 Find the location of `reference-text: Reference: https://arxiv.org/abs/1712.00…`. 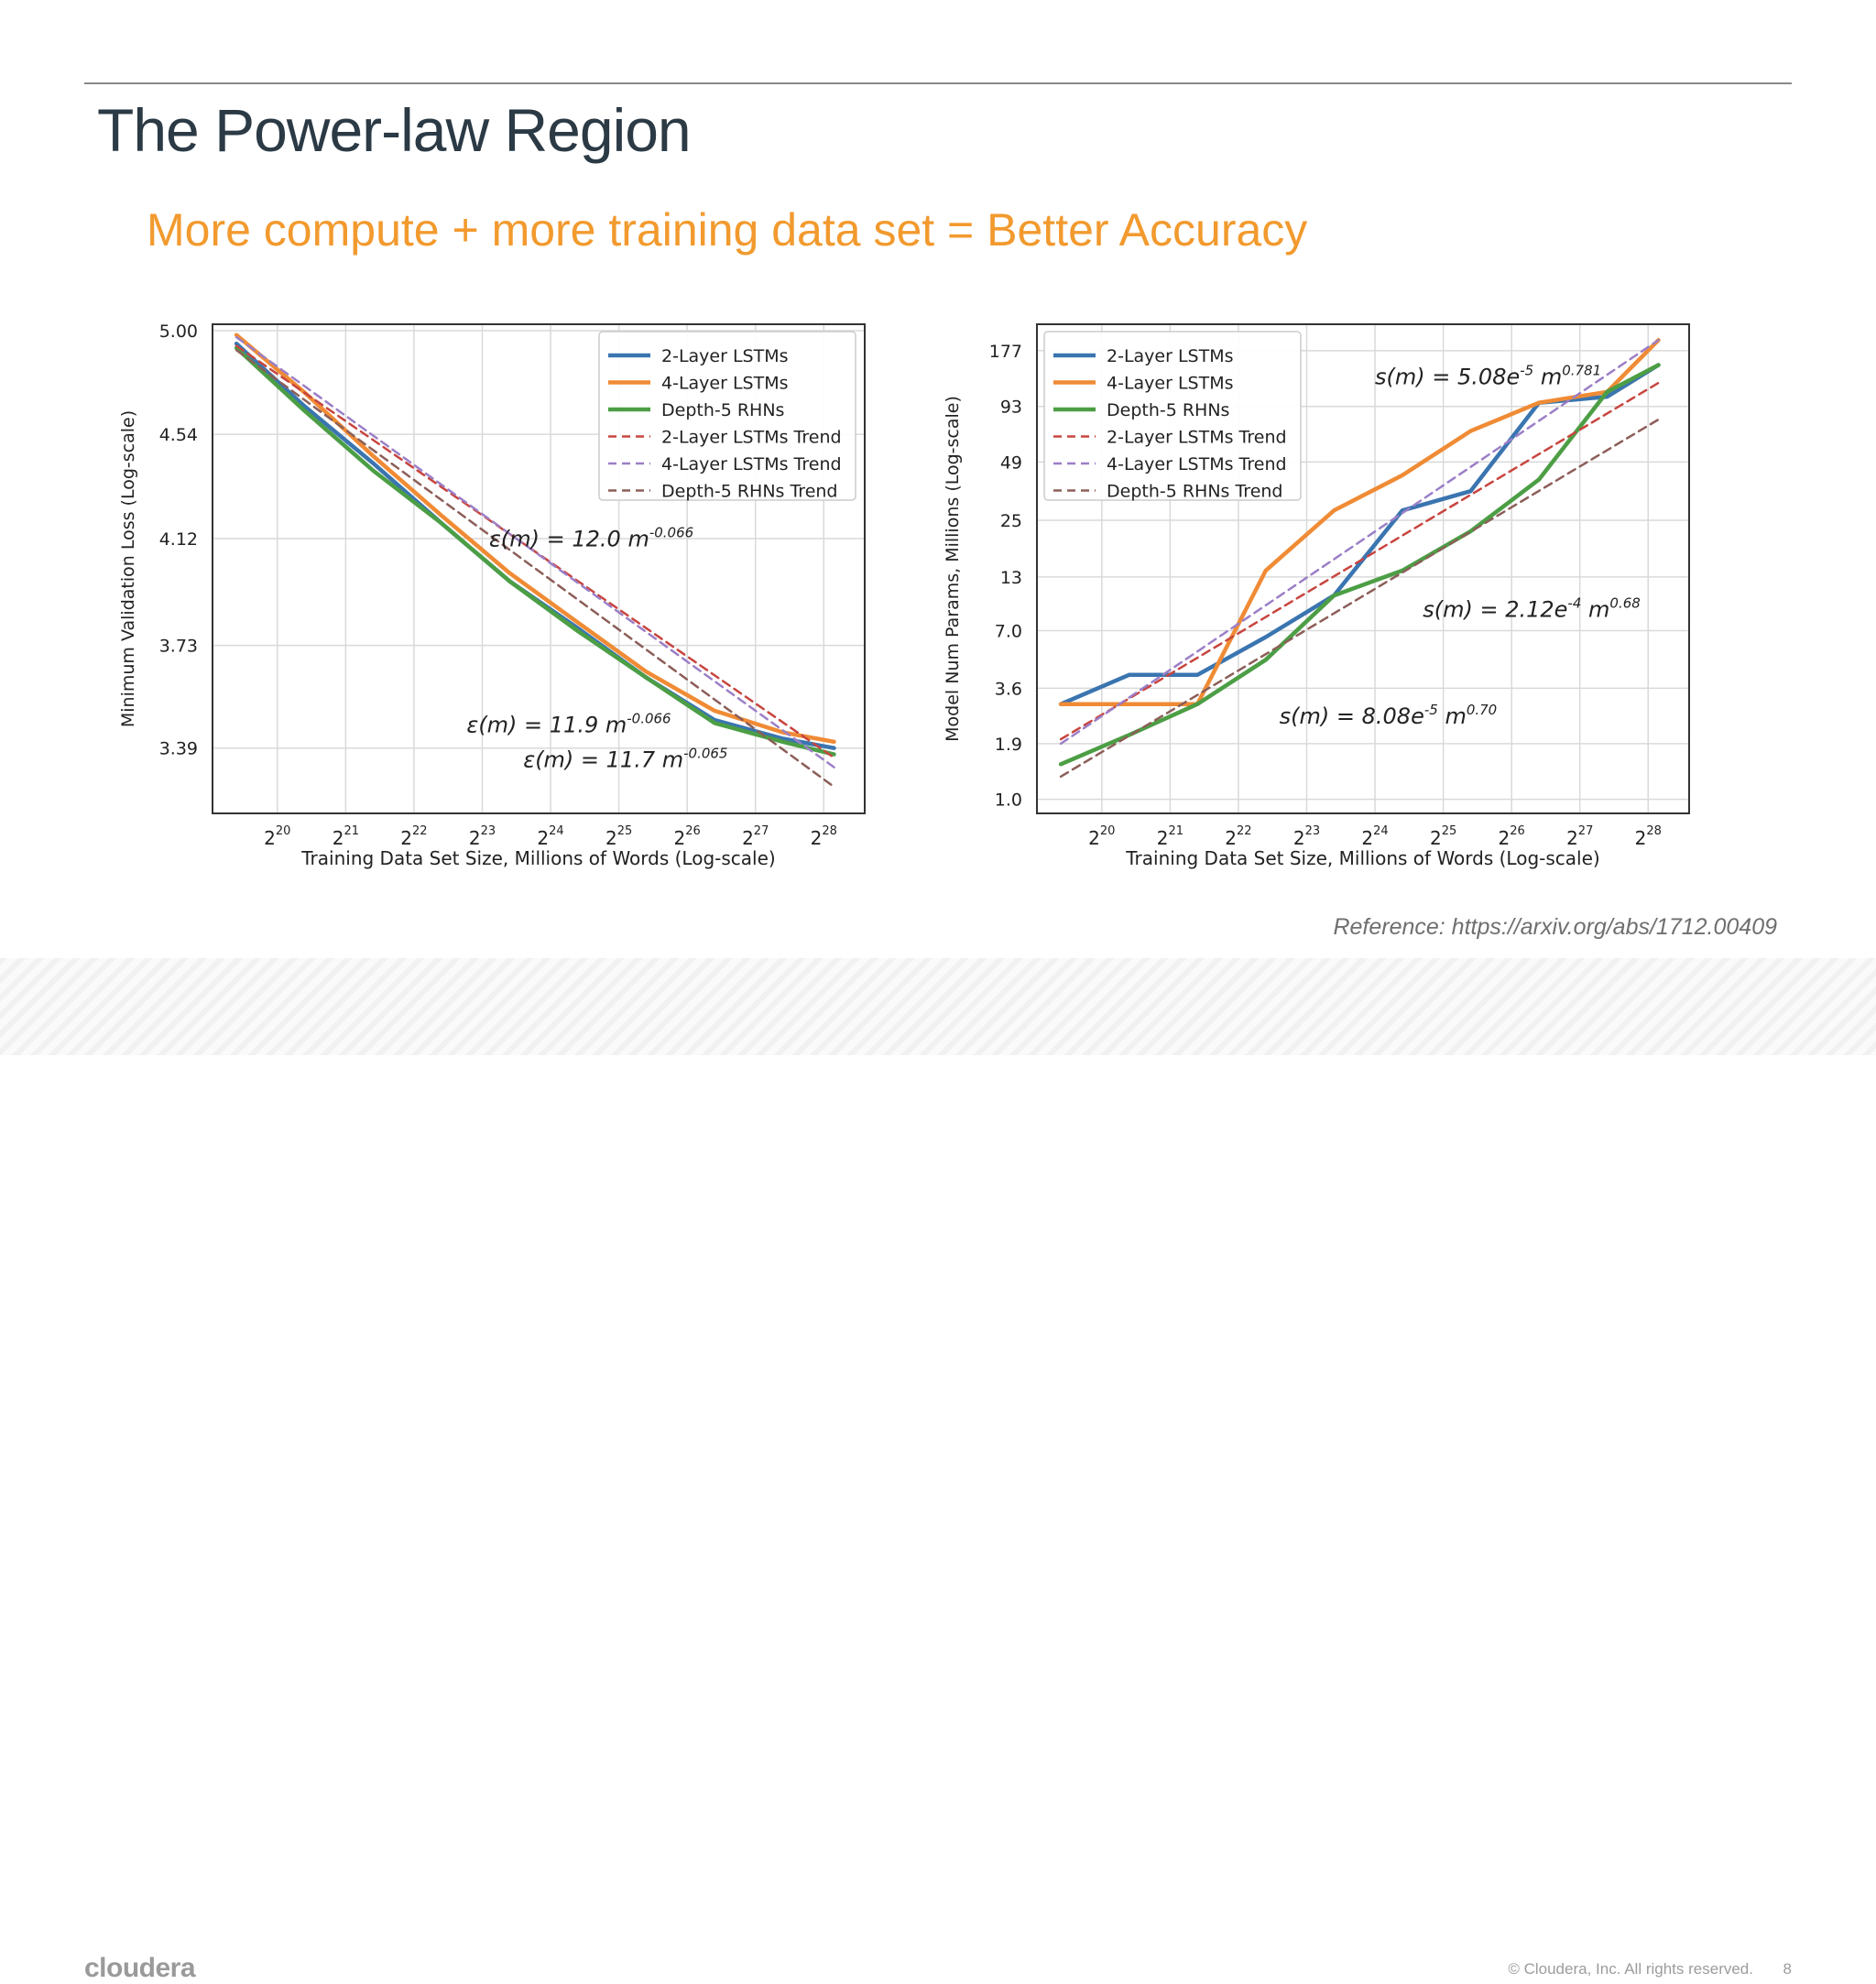

reference-text: Reference: https://arxiv.org/abs/1712.00… is located at coordinates (1555, 927).